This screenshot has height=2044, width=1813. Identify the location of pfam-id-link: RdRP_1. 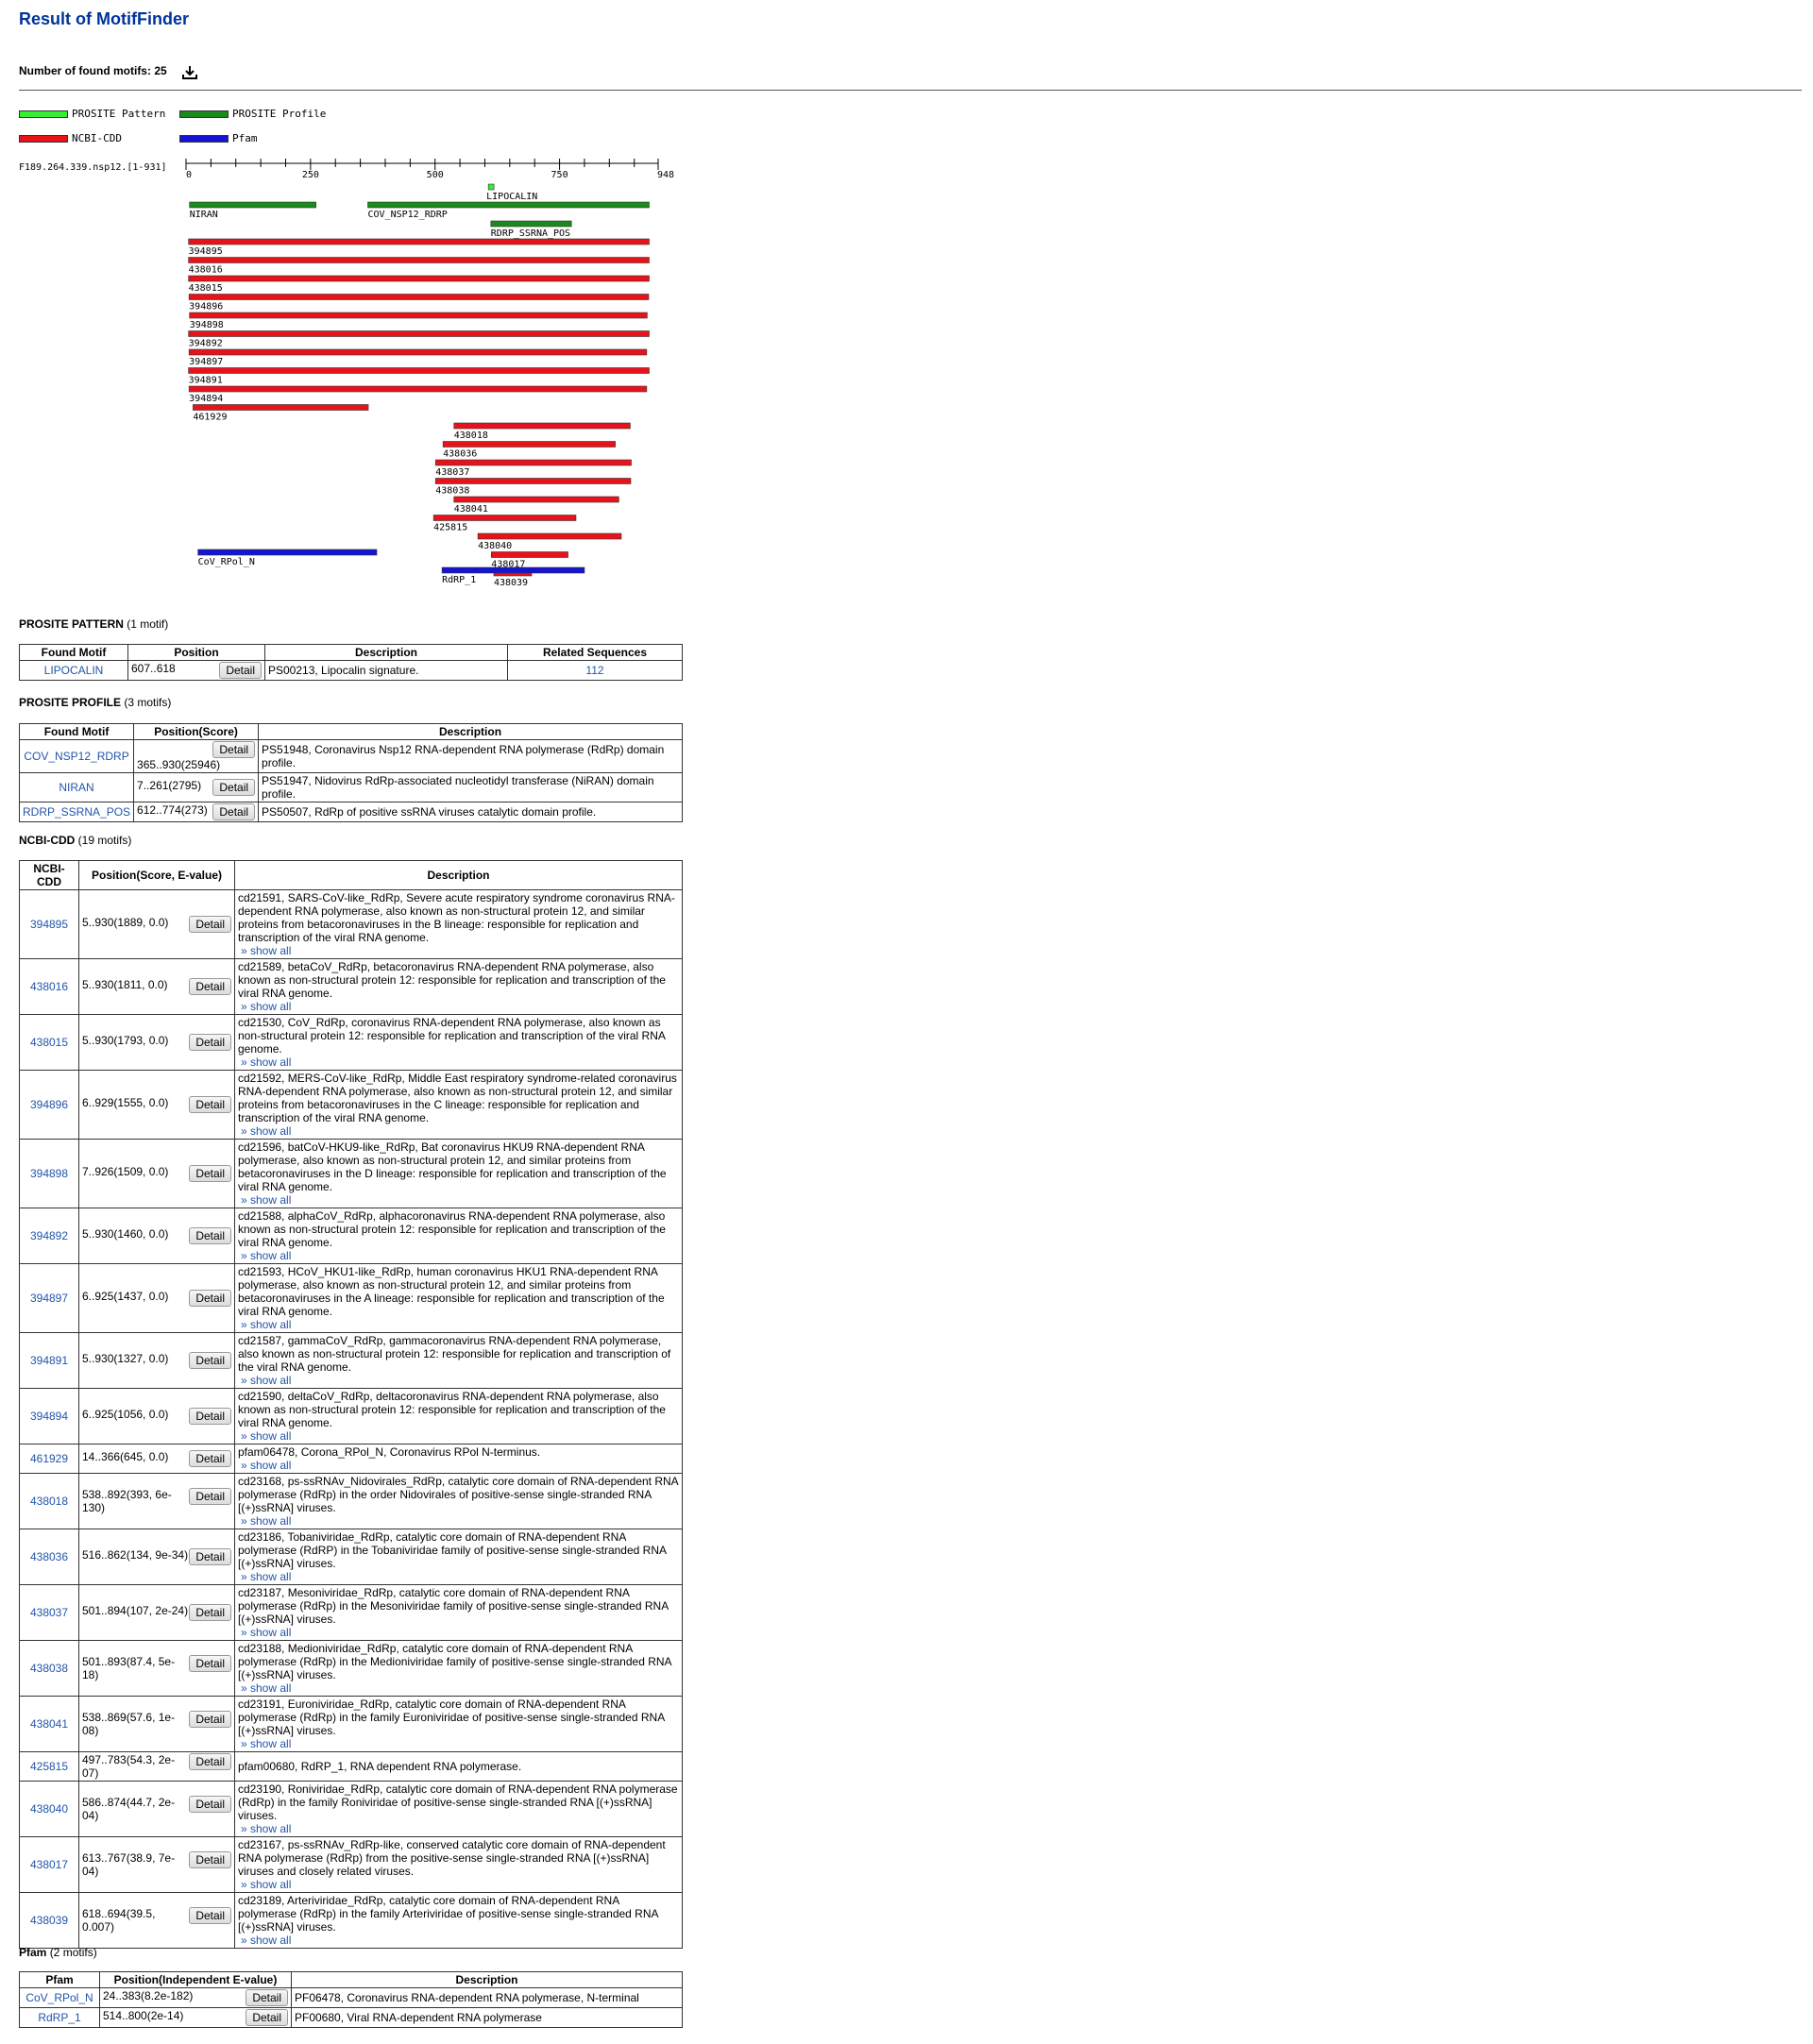
(59, 2017).